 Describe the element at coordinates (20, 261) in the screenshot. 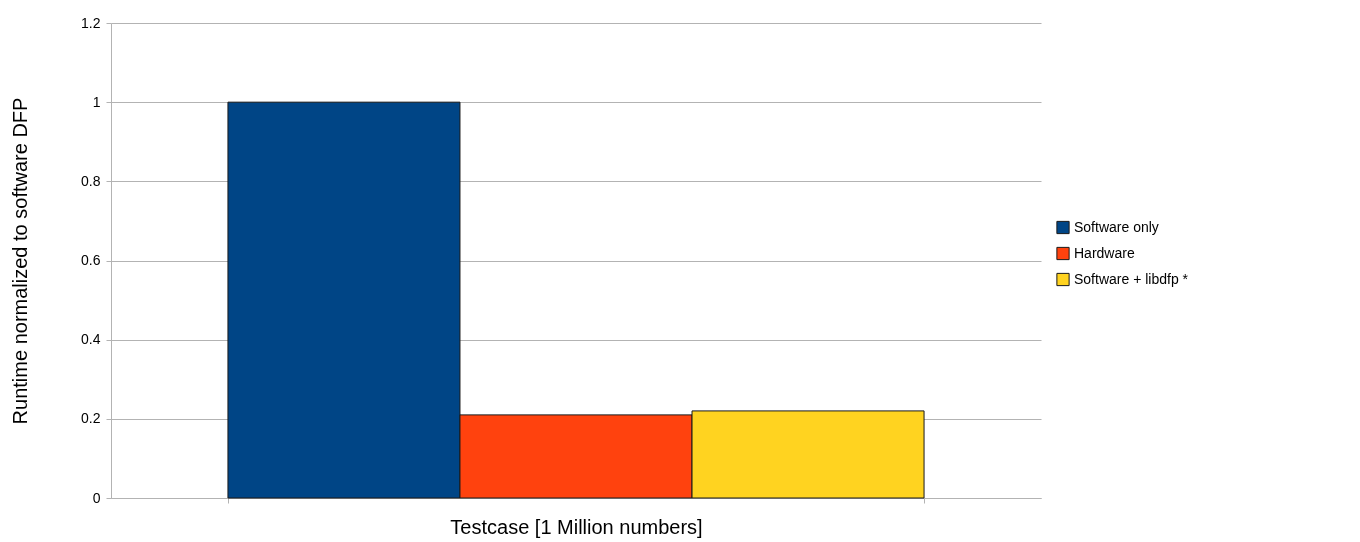

I see `y-axis-title: Runtime normalized to software DFP` at that location.